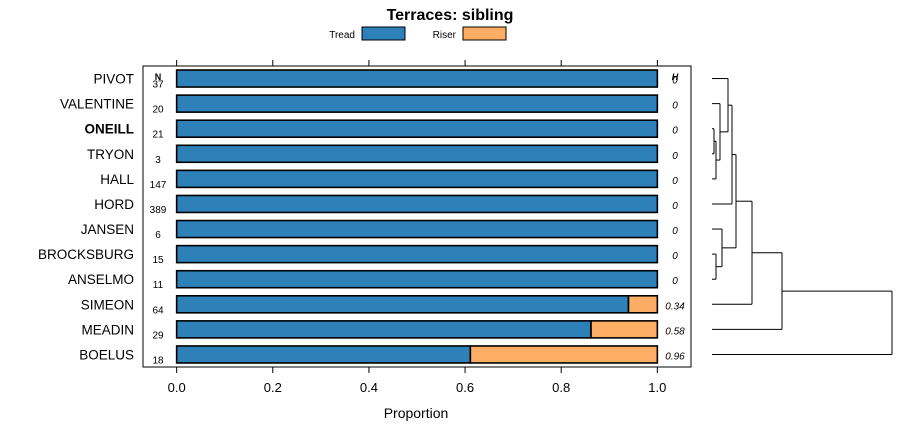 The height and width of the screenshot is (440, 900). What do you see at coordinates (450, 15) in the screenshot?
I see `chart-title: Terraces: sibling` at bounding box center [450, 15].